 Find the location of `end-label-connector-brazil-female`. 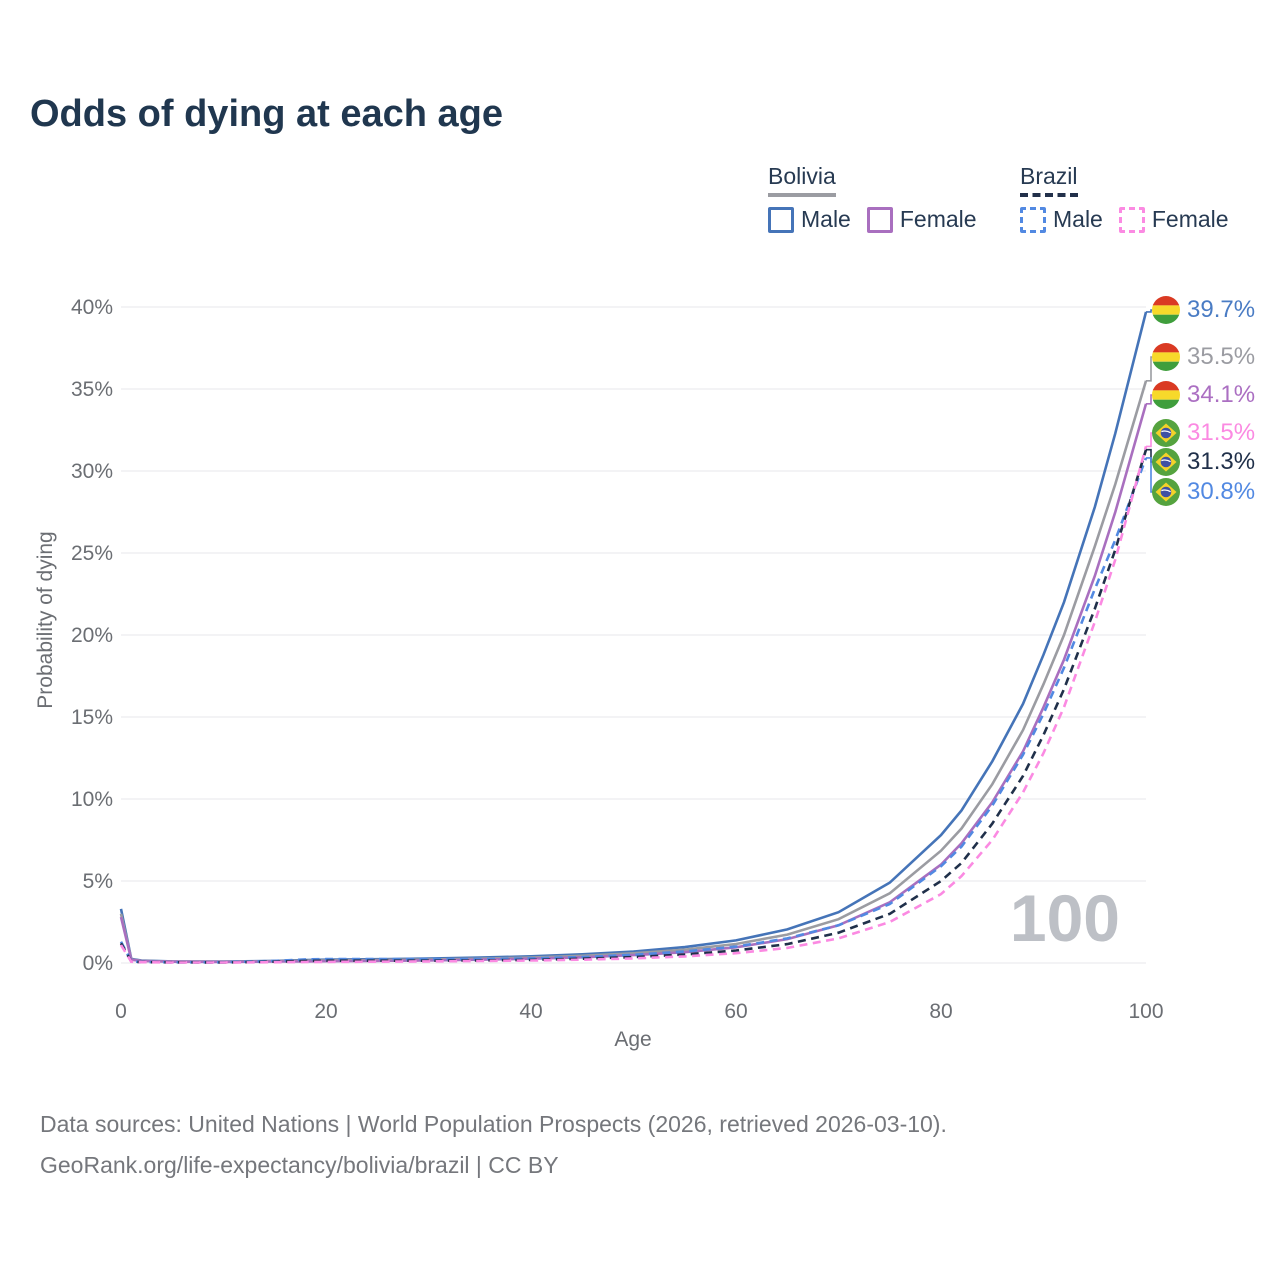

end-label-connector-brazil-female is located at coordinates (1151, 440).